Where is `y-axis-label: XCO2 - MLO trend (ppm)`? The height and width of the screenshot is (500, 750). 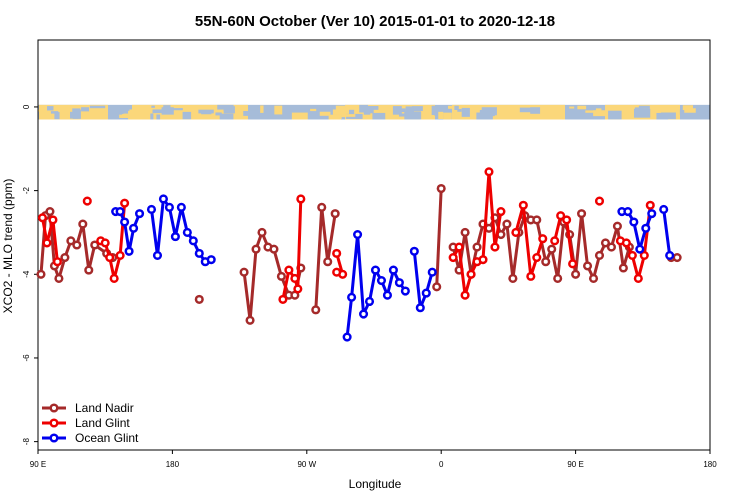 y-axis-label: XCO2 - MLO trend (ppm) is located at coordinates (8, 246).